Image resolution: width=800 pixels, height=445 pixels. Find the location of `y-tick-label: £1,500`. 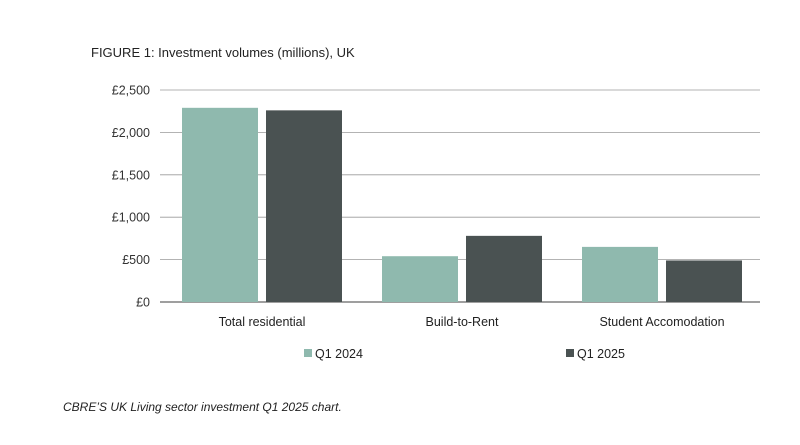

y-tick-label: £1,500 is located at coordinates (131, 175).